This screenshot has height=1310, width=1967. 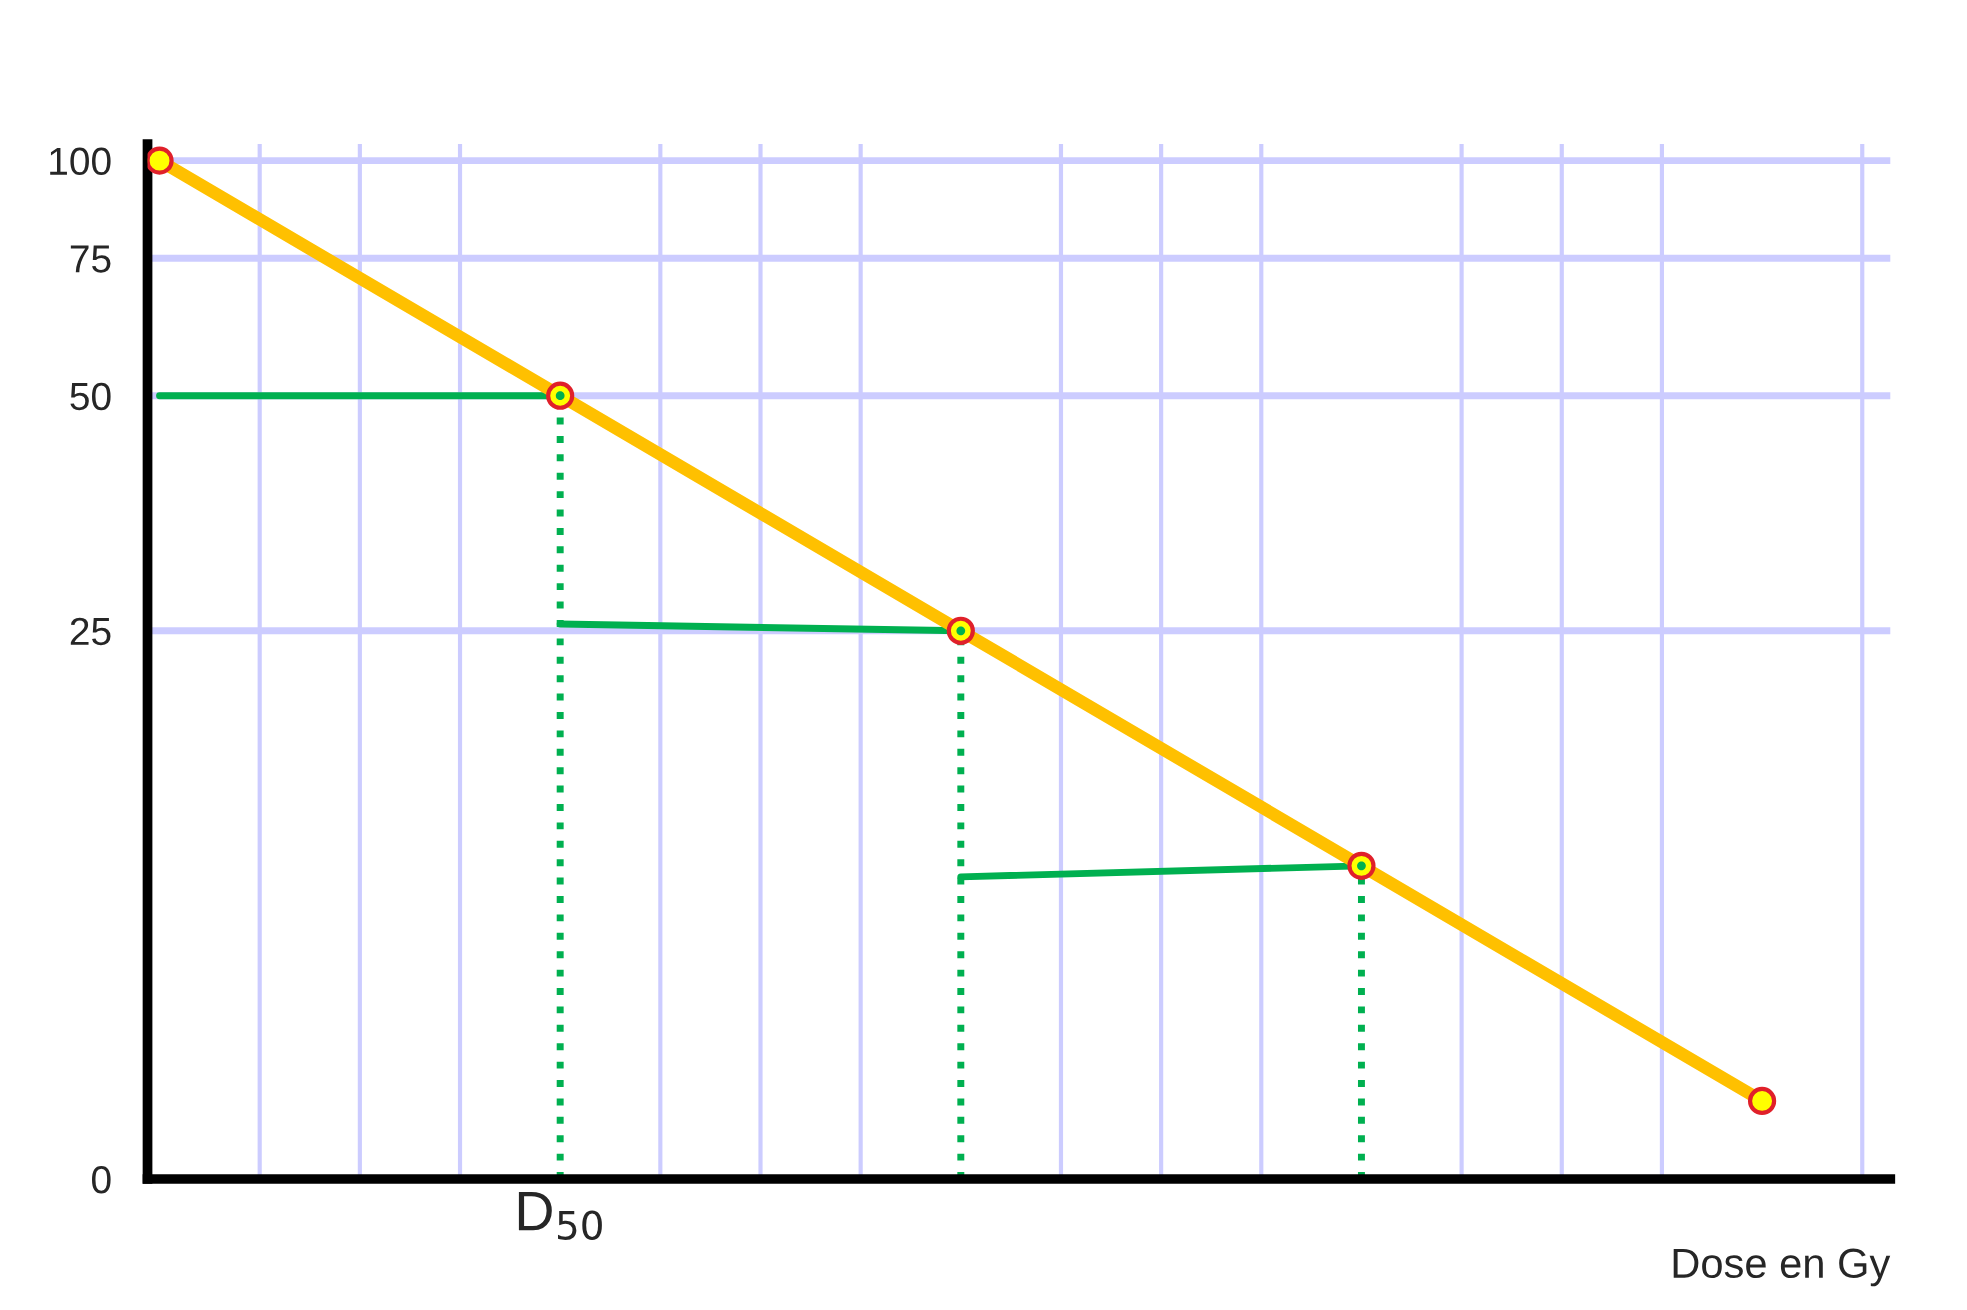 What do you see at coordinates (101, 1179) in the screenshot?
I see `y-tick-label: 0` at bounding box center [101, 1179].